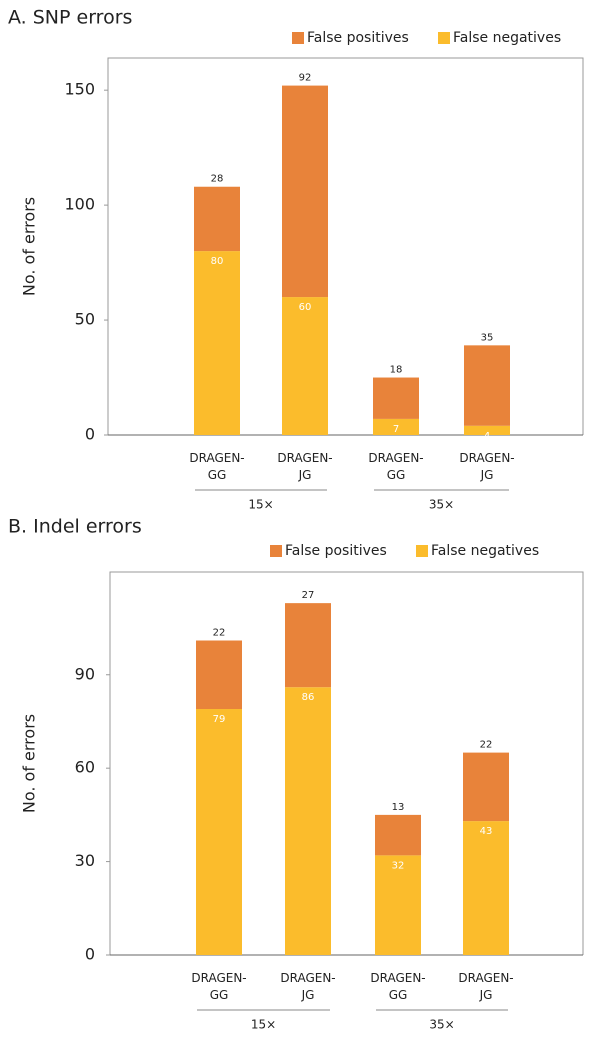 The height and width of the screenshot is (1038, 595). I want to click on value-label: 13, so click(398, 807).